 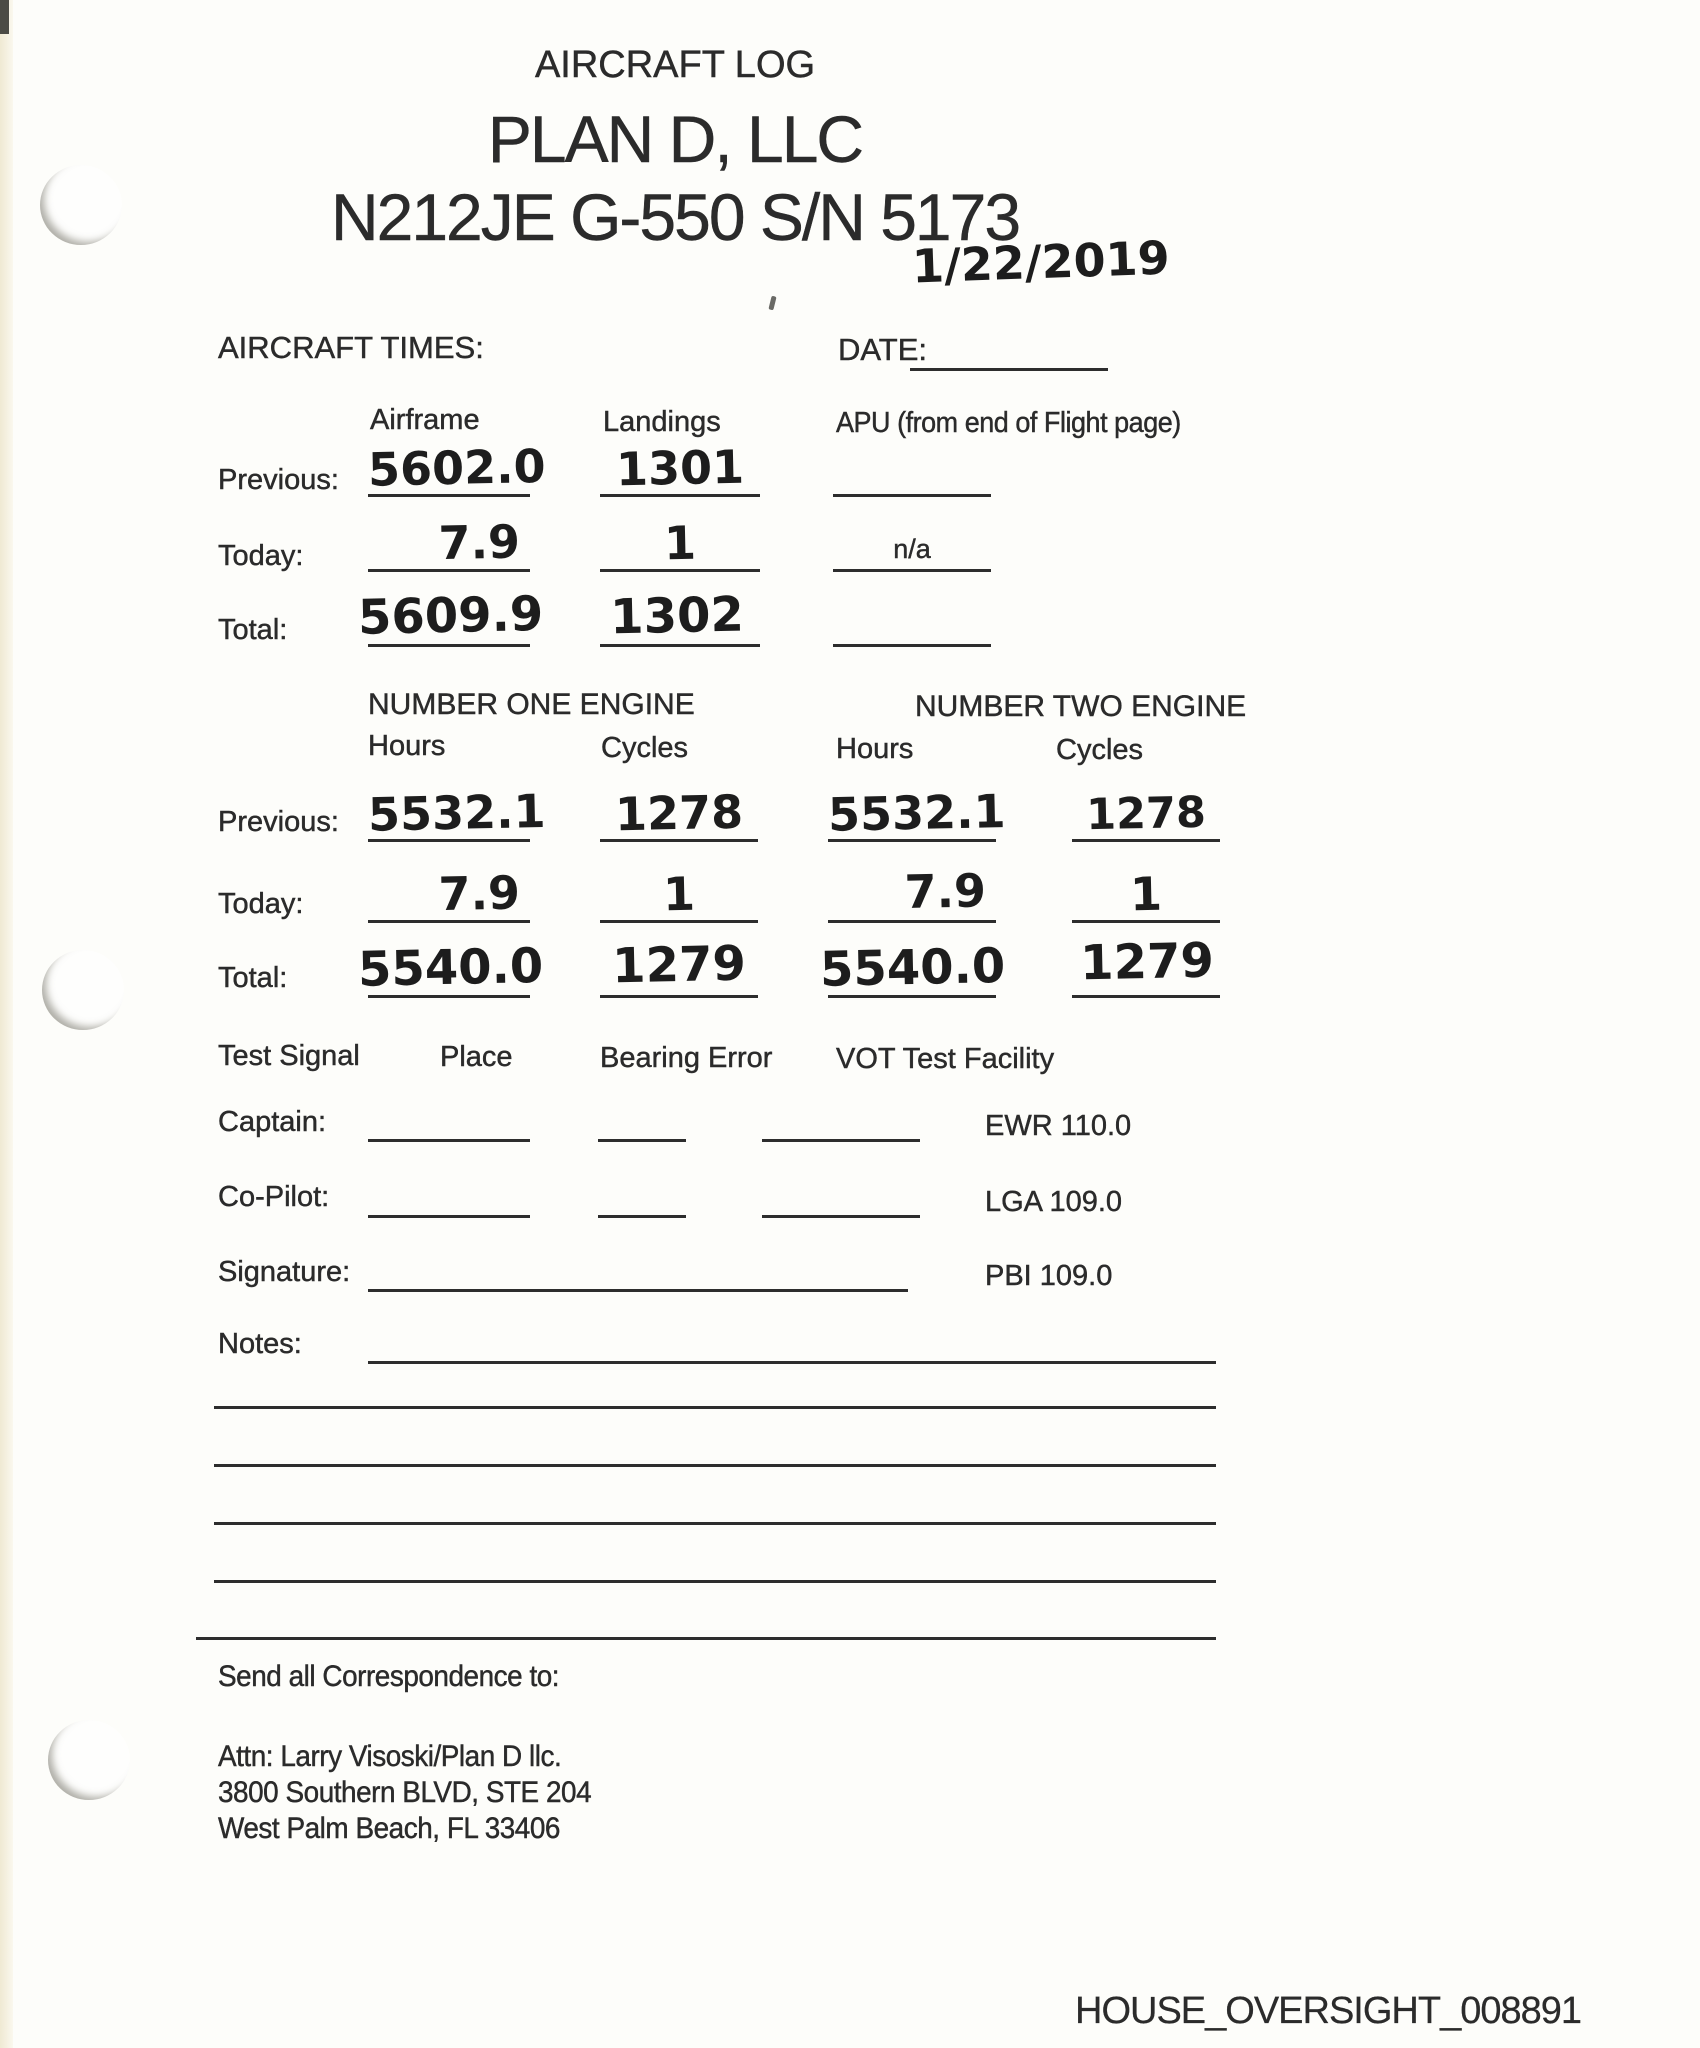 What do you see at coordinates (272, 1122) in the screenshot?
I see `captain-label: Captain:` at bounding box center [272, 1122].